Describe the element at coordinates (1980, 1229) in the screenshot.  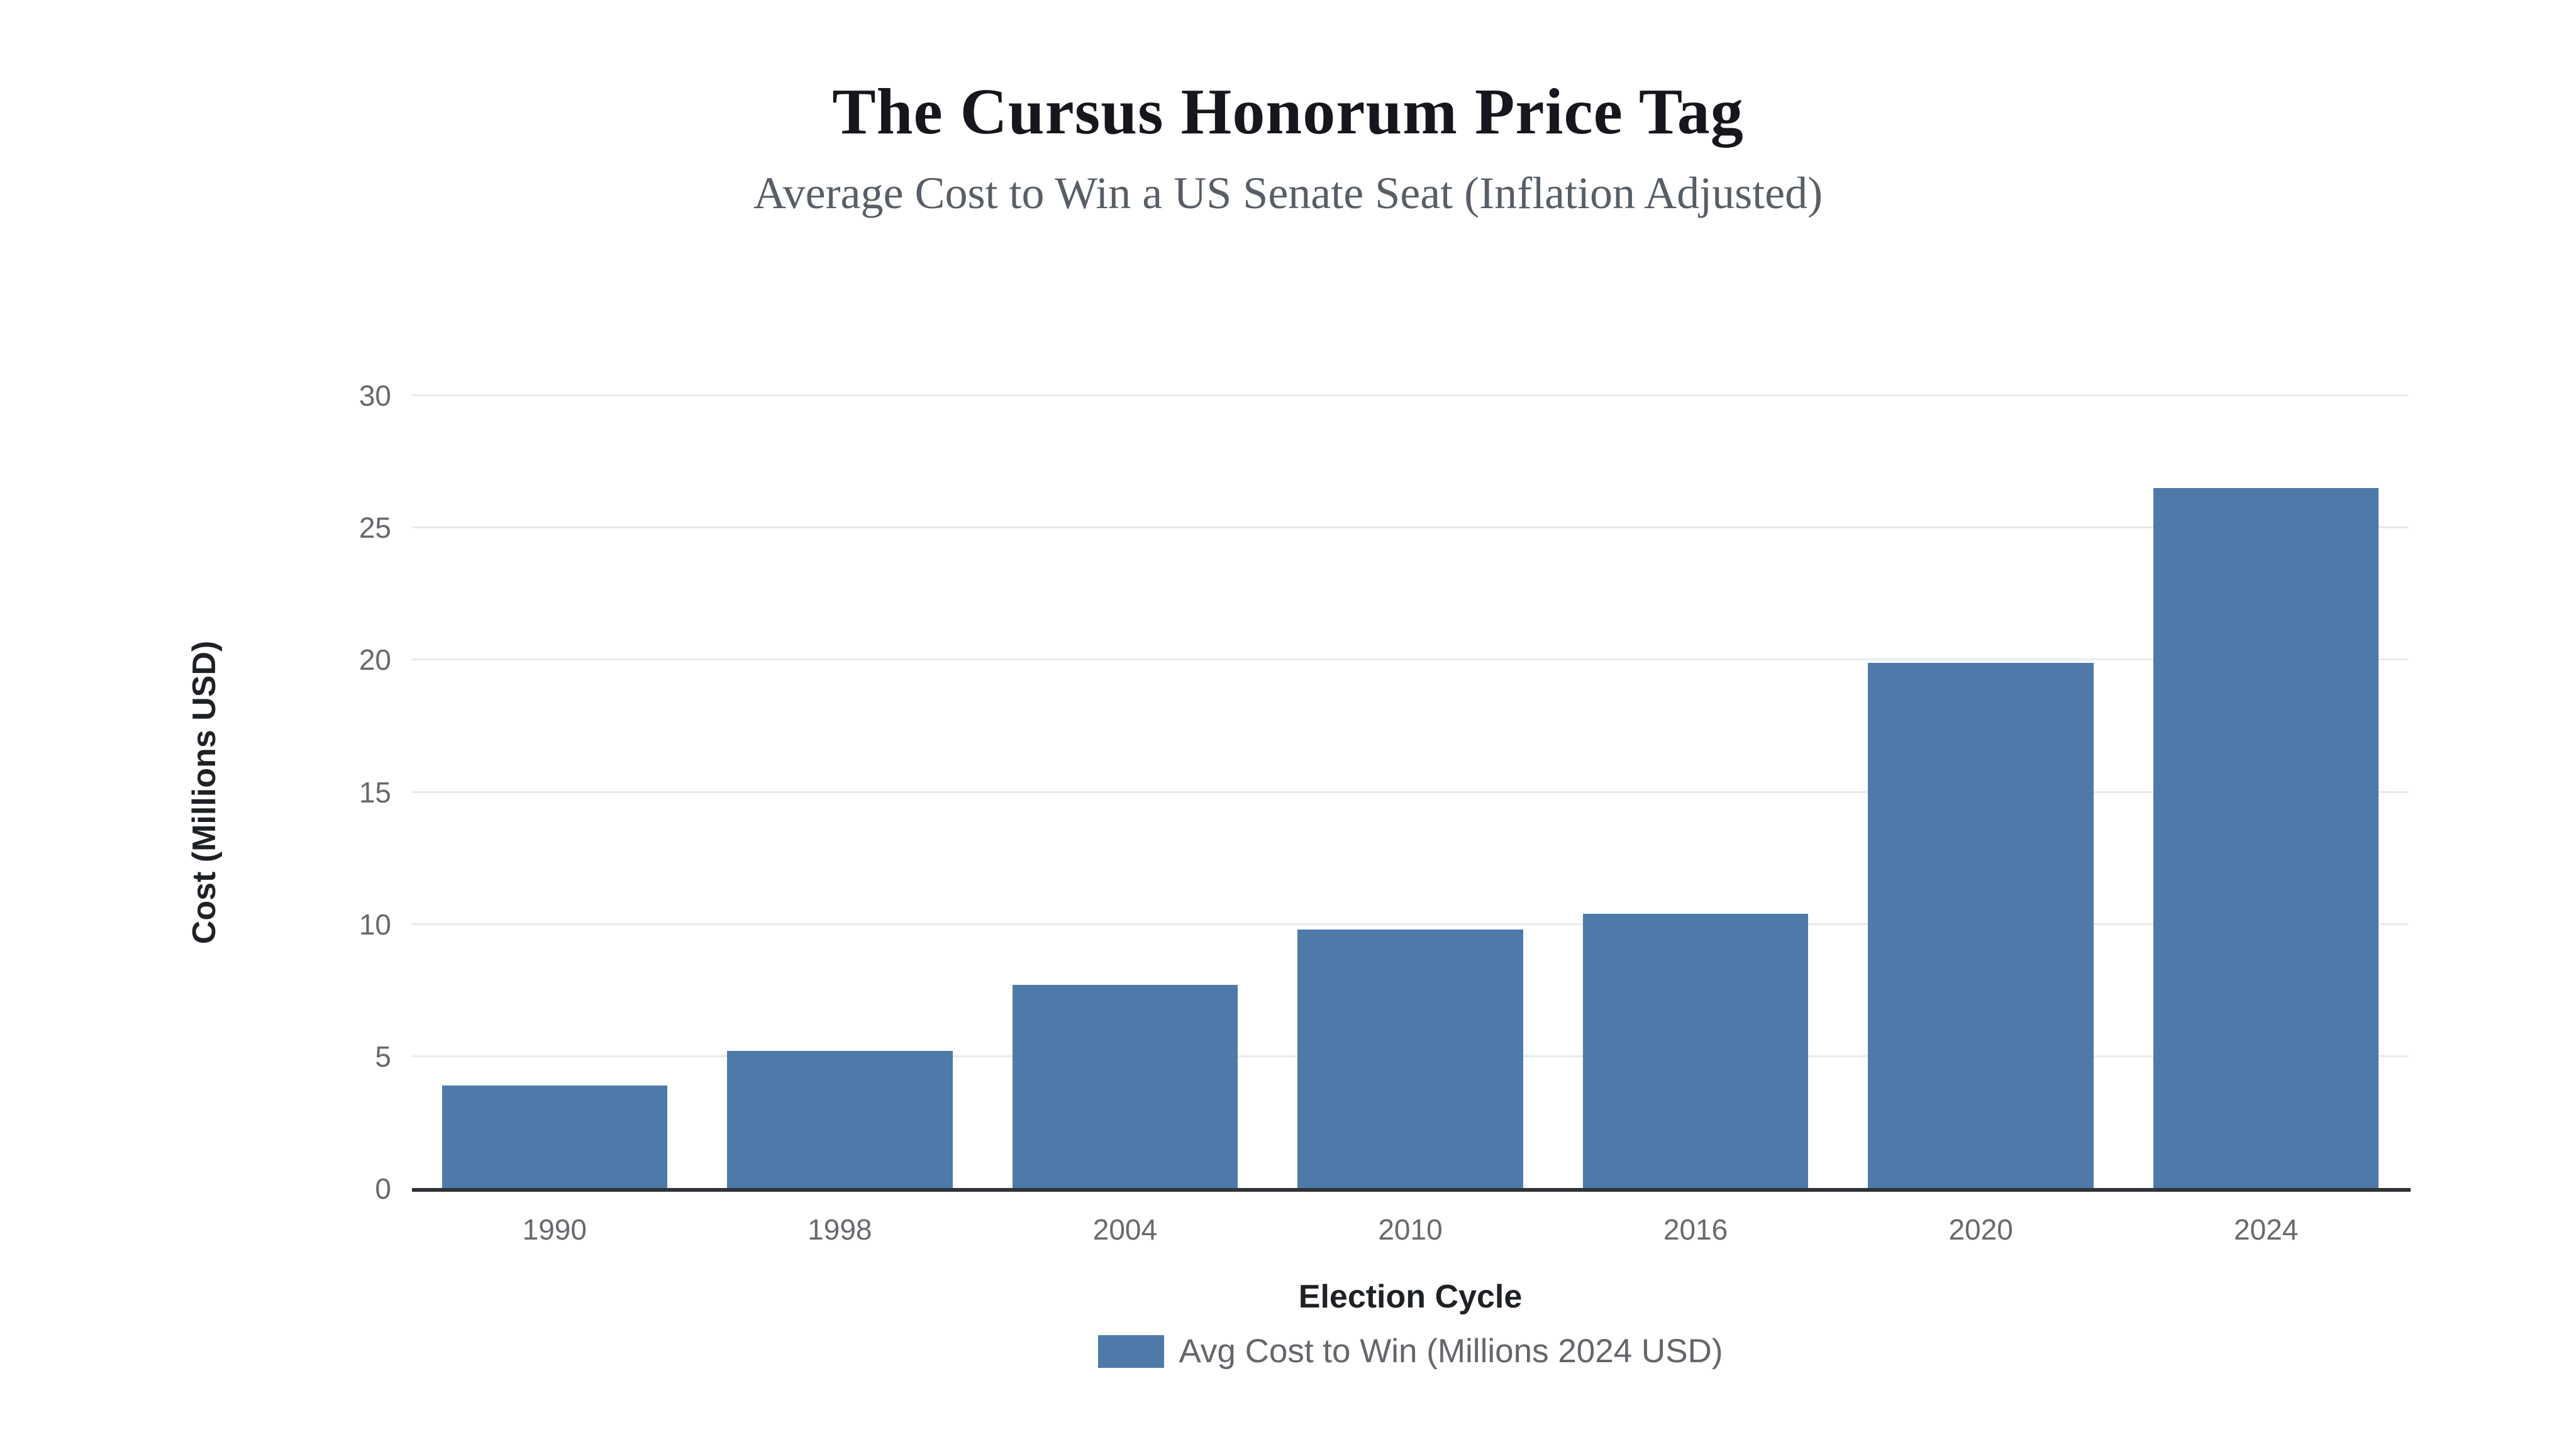
I see `x-tick-label-2020: 2020` at that location.